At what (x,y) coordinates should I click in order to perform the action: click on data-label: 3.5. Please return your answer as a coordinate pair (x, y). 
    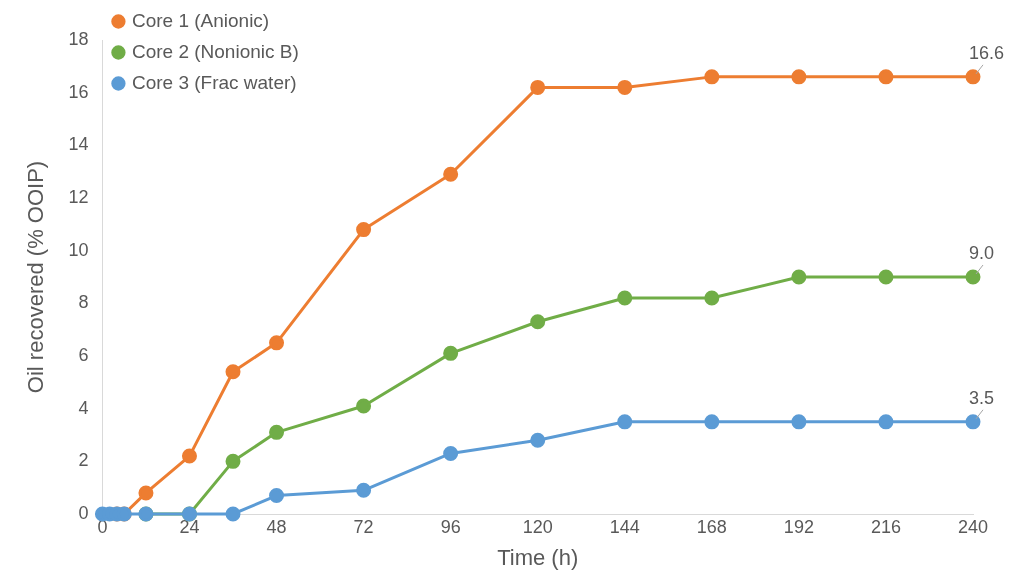
    Looking at the image, I should click on (982, 397).